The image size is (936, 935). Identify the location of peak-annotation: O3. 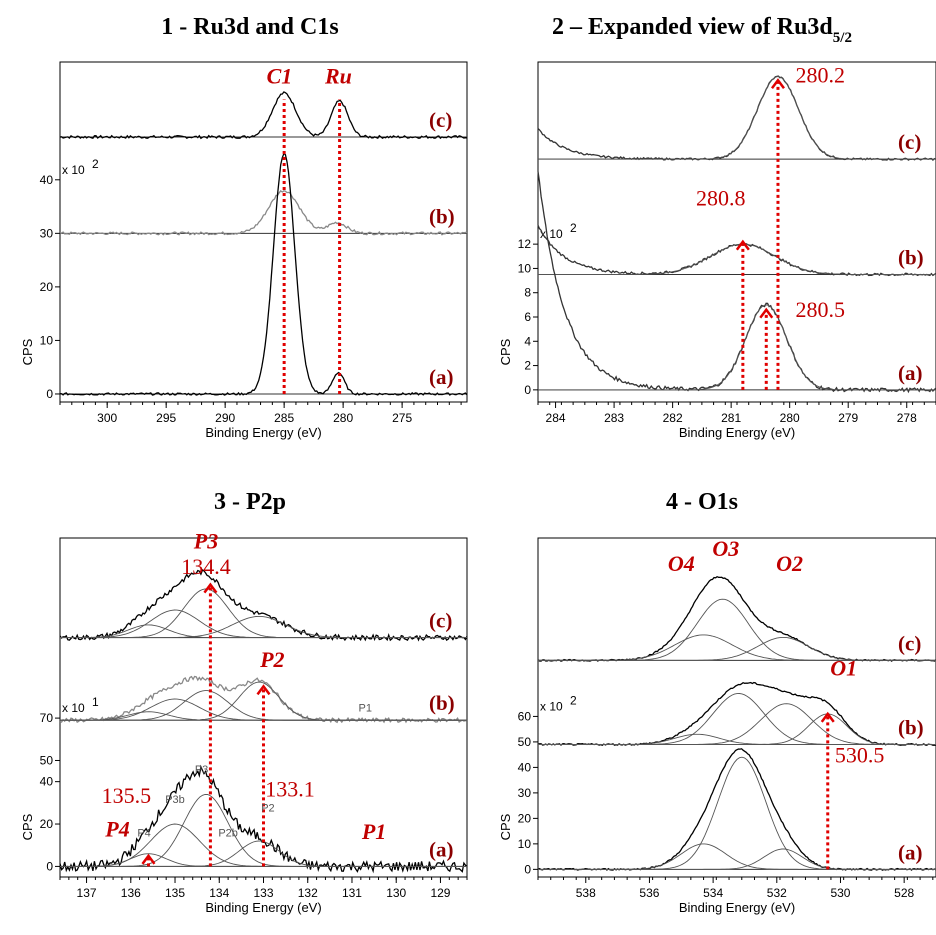
(725, 548).